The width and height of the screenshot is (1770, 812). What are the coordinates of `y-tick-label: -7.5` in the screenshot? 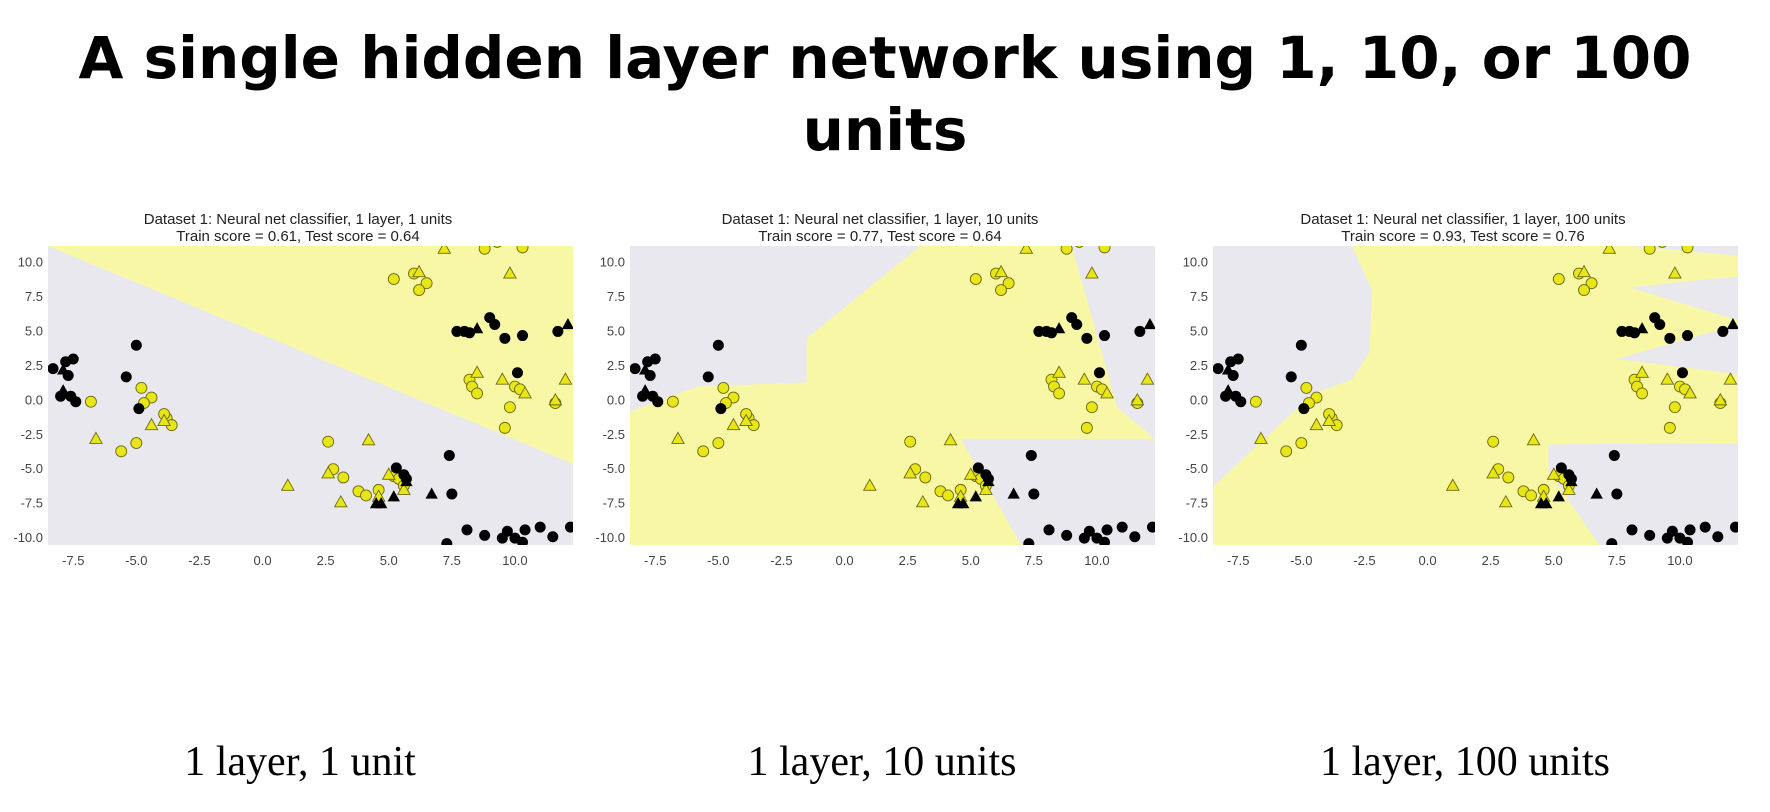 It's located at (1197, 503).